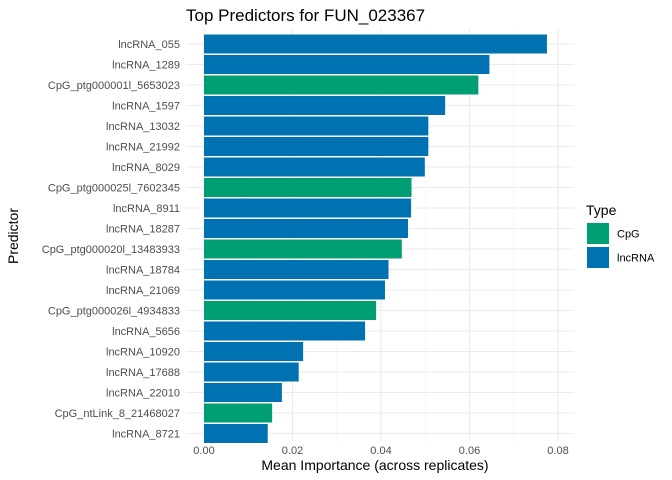  Describe the element at coordinates (598, 233) in the screenshot. I see `legend-key-cpg` at that location.